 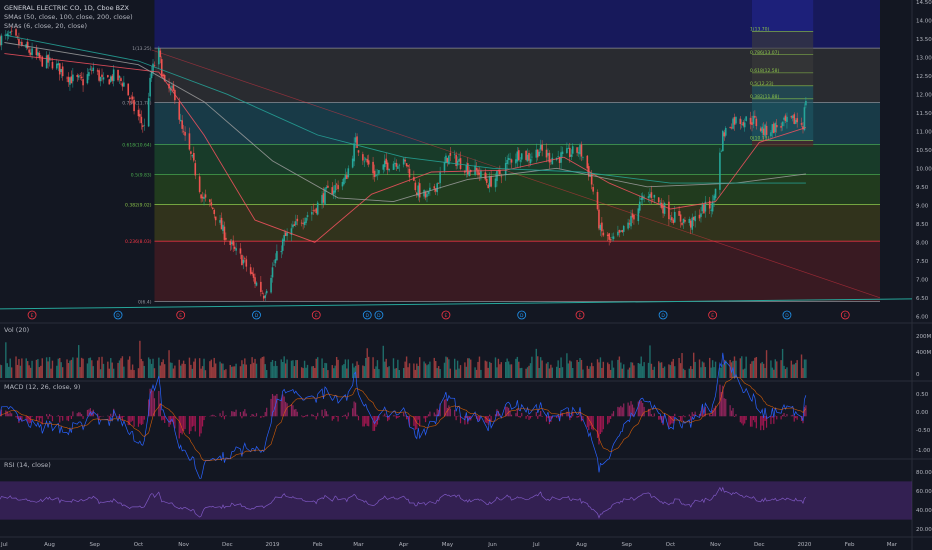 I want to click on fib-small-label: 1(13.70), so click(x=760, y=29).